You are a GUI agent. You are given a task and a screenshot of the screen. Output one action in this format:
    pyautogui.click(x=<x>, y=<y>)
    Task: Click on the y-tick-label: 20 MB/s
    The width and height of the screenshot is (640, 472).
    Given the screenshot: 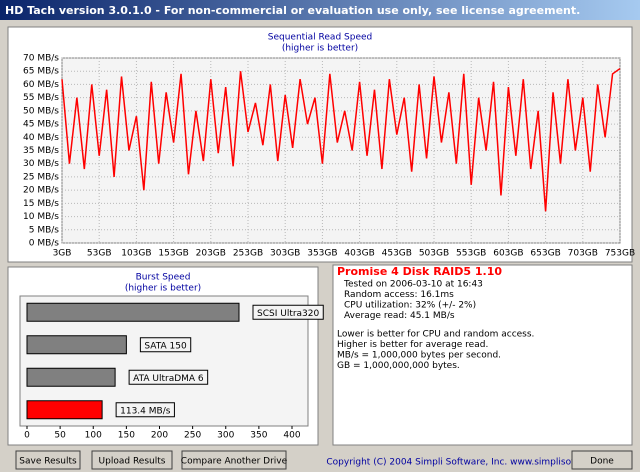 What is the action you would take?
    pyautogui.click(x=41, y=191)
    